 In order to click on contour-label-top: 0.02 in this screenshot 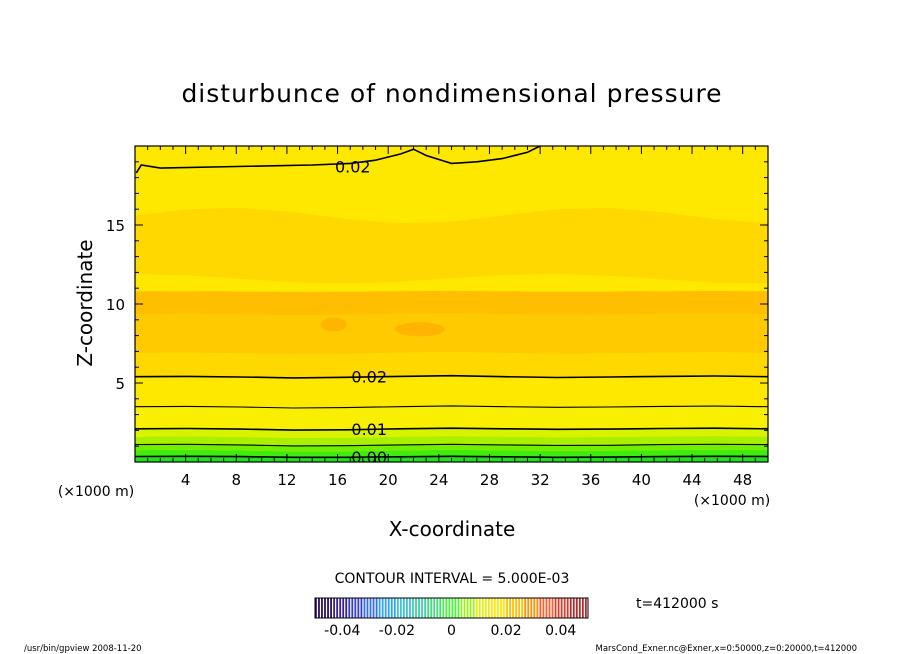, I will do `click(353, 167)`.